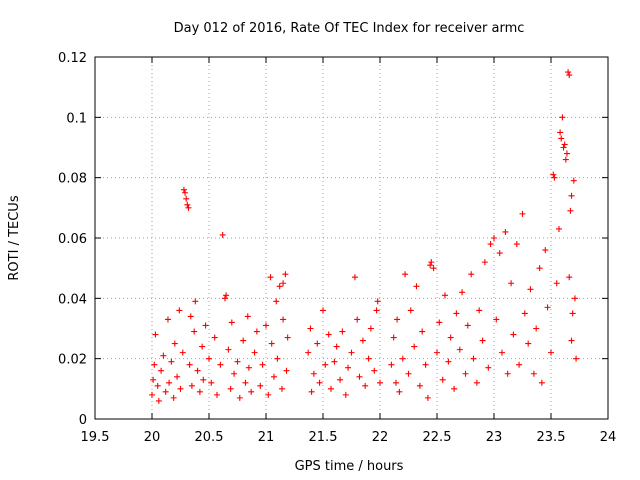  Describe the element at coordinates (437, 437) in the screenshot. I see `x-tick-label: 22.5` at that location.